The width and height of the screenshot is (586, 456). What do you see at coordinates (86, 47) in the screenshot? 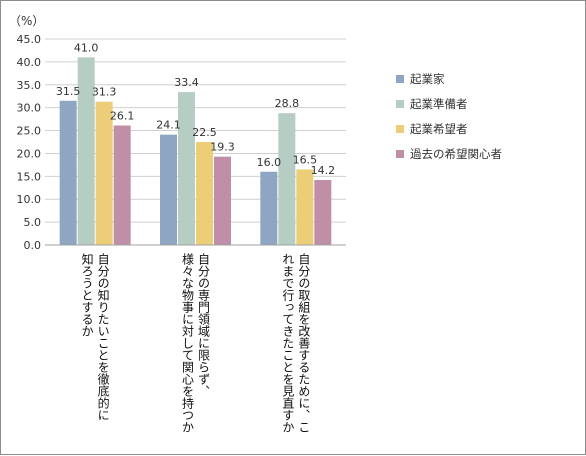
I see `data-label: 41.0` at bounding box center [86, 47].